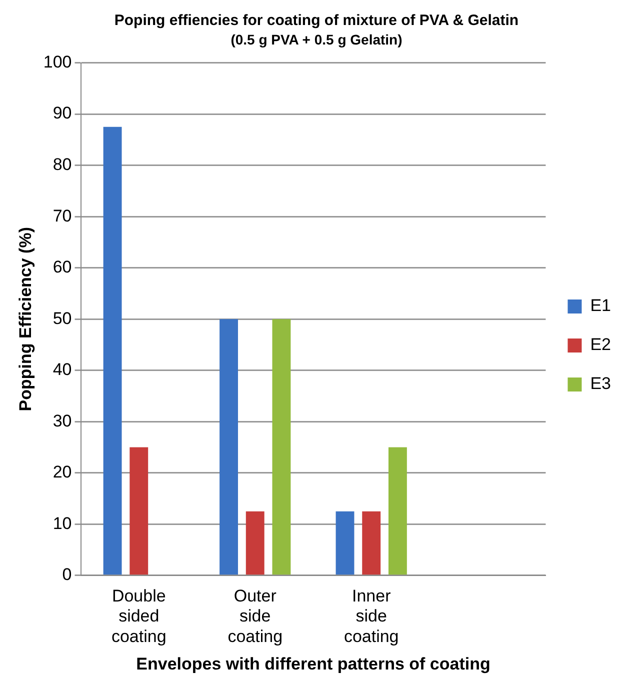 Image resolution: width=637 pixels, height=691 pixels. Describe the element at coordinates (316, 39) in the screenshot. I see `chart-subtitle: (0.5 g PVA + 0.5 g Gelatin)` at that location.